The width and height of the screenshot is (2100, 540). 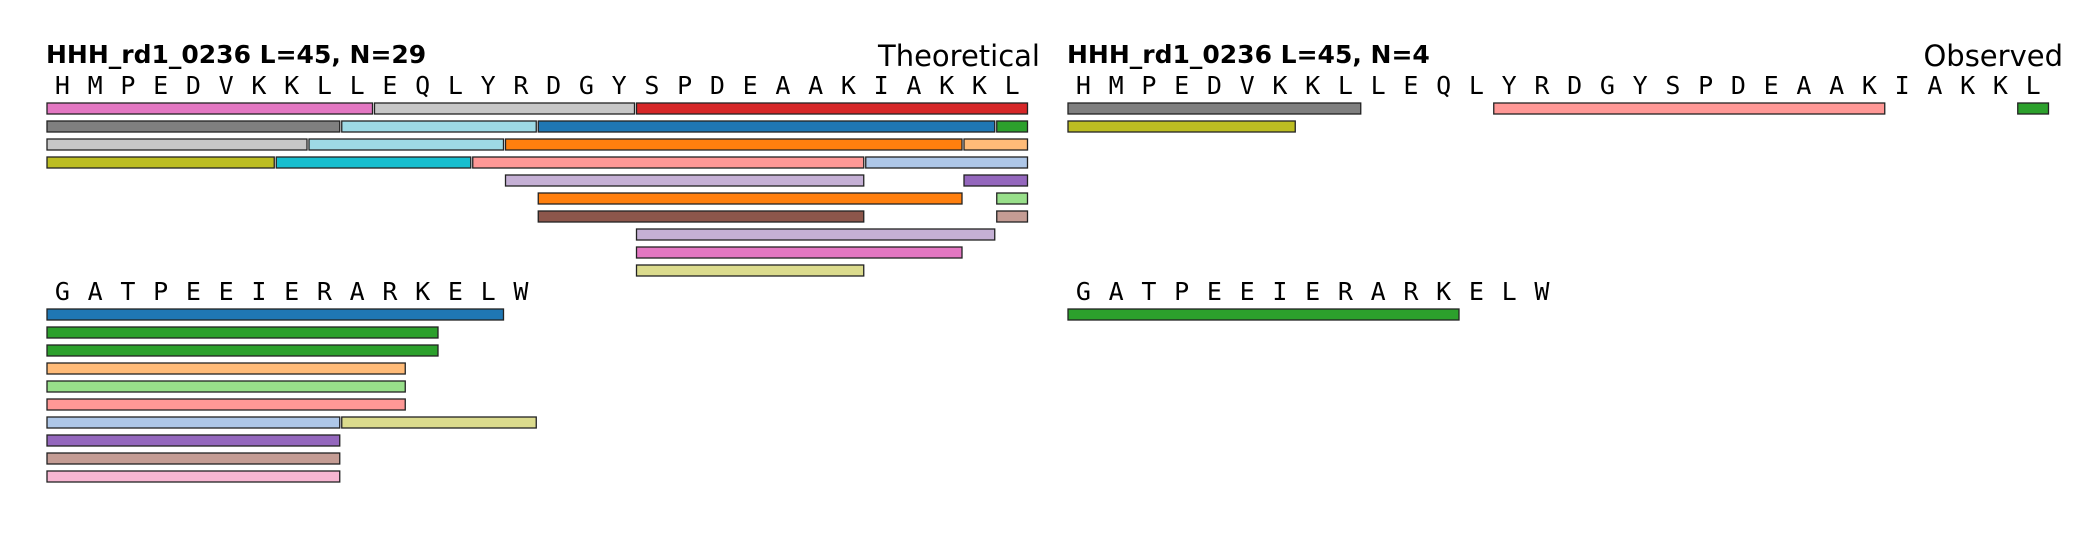 I want to click on residue-letter: M, so click(x=1116, y=85).